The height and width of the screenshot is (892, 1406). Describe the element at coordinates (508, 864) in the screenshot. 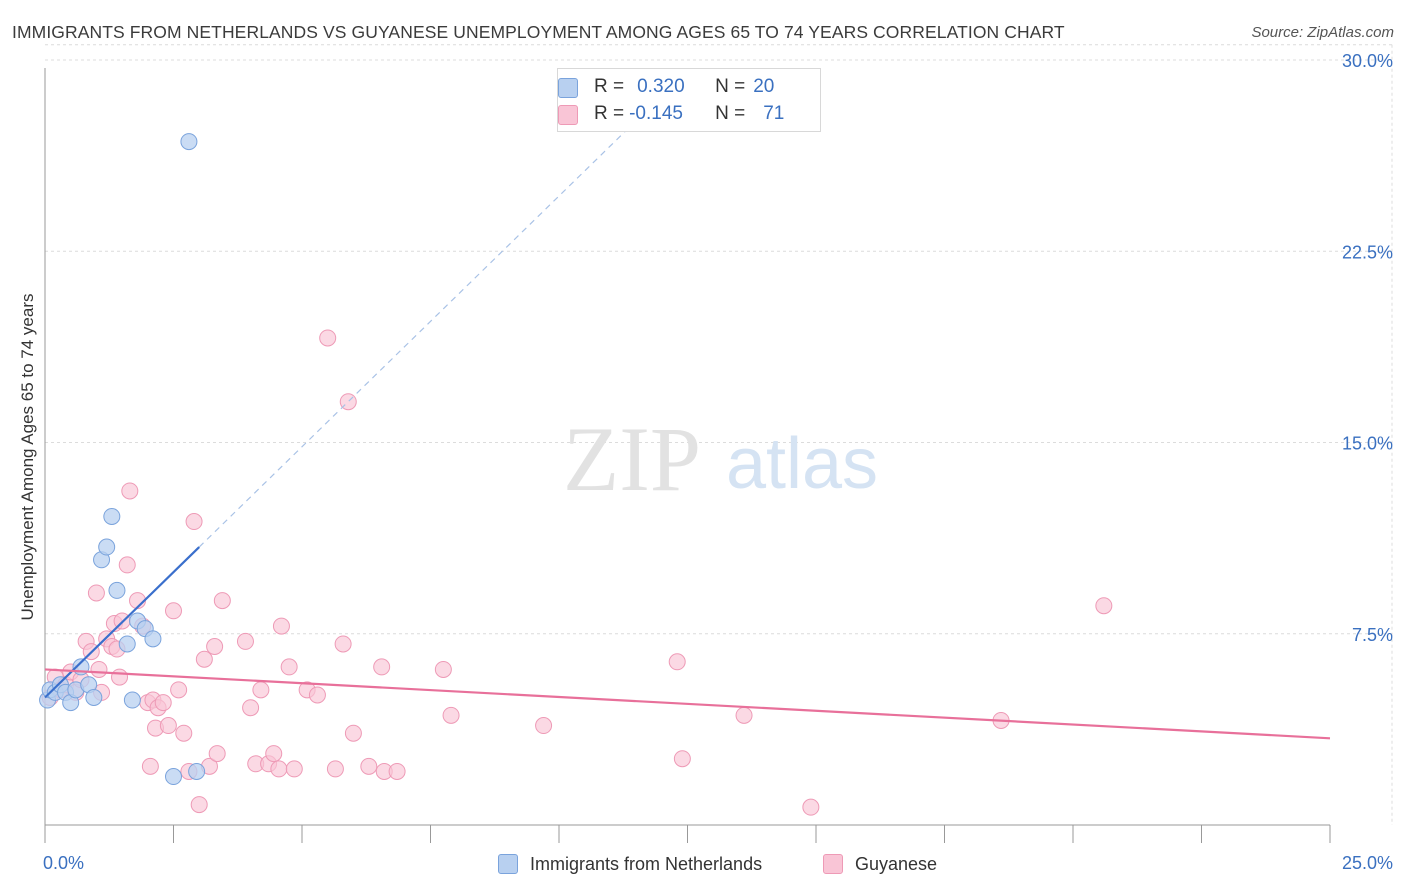

I see `bottom-blue-swatch` at that location.